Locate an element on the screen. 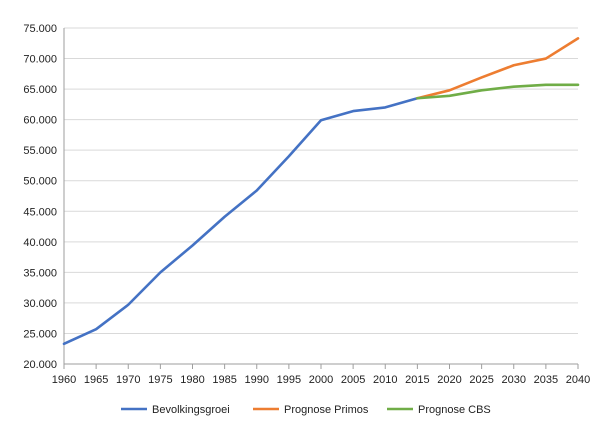  x-tick-label: 2005 is located at coordinates (353, 380).